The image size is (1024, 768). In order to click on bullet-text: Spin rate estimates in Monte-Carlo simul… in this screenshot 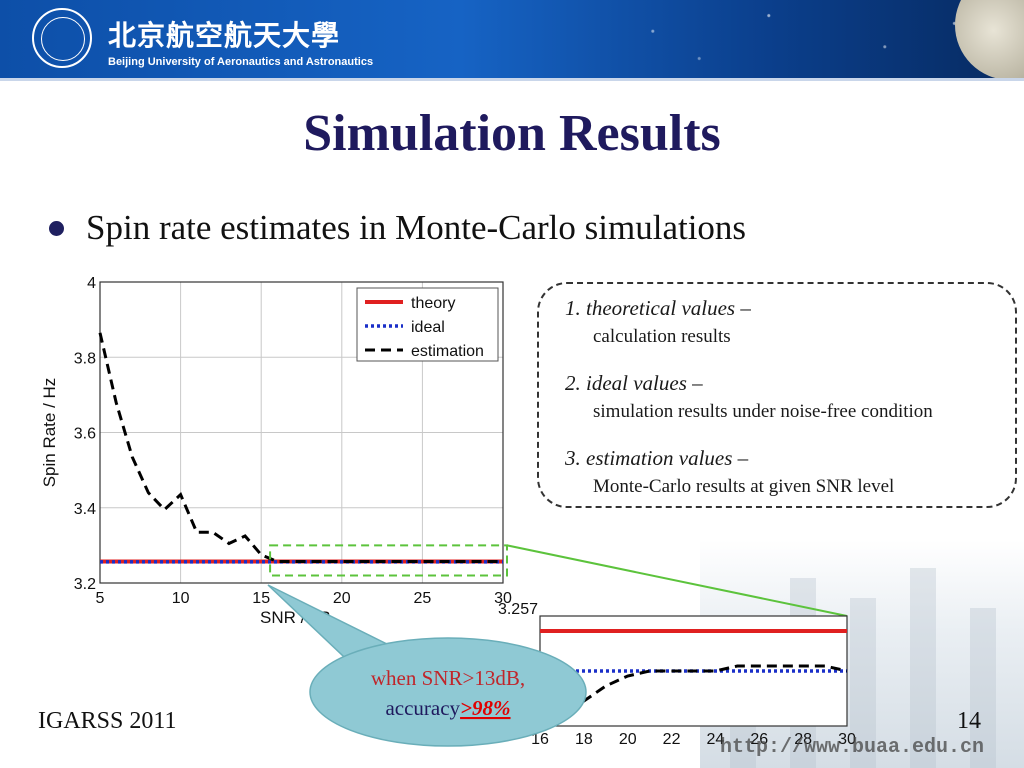, I will do `click(416, 227)`.